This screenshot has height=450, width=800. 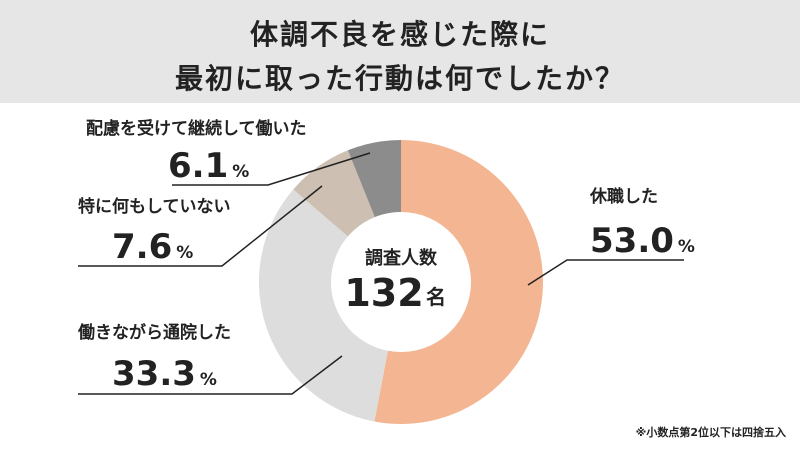 What do you see at coordinates (154, 332) in the screenshot?
I see `slice-label-1: 働きながら通院した` at bounding box center [154, 332].